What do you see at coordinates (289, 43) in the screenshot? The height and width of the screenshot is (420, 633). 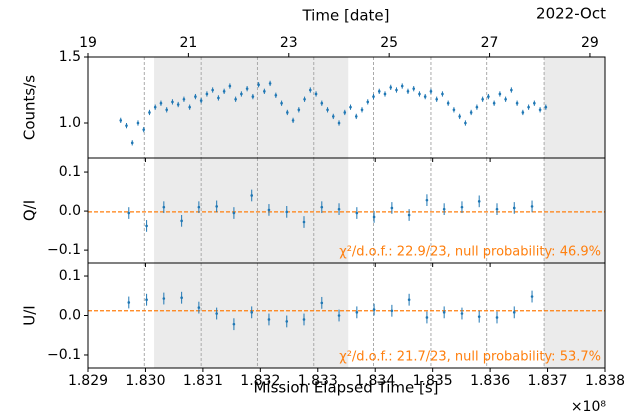 I see `x2-tick-label: 23` at bounding box center [289, 43].